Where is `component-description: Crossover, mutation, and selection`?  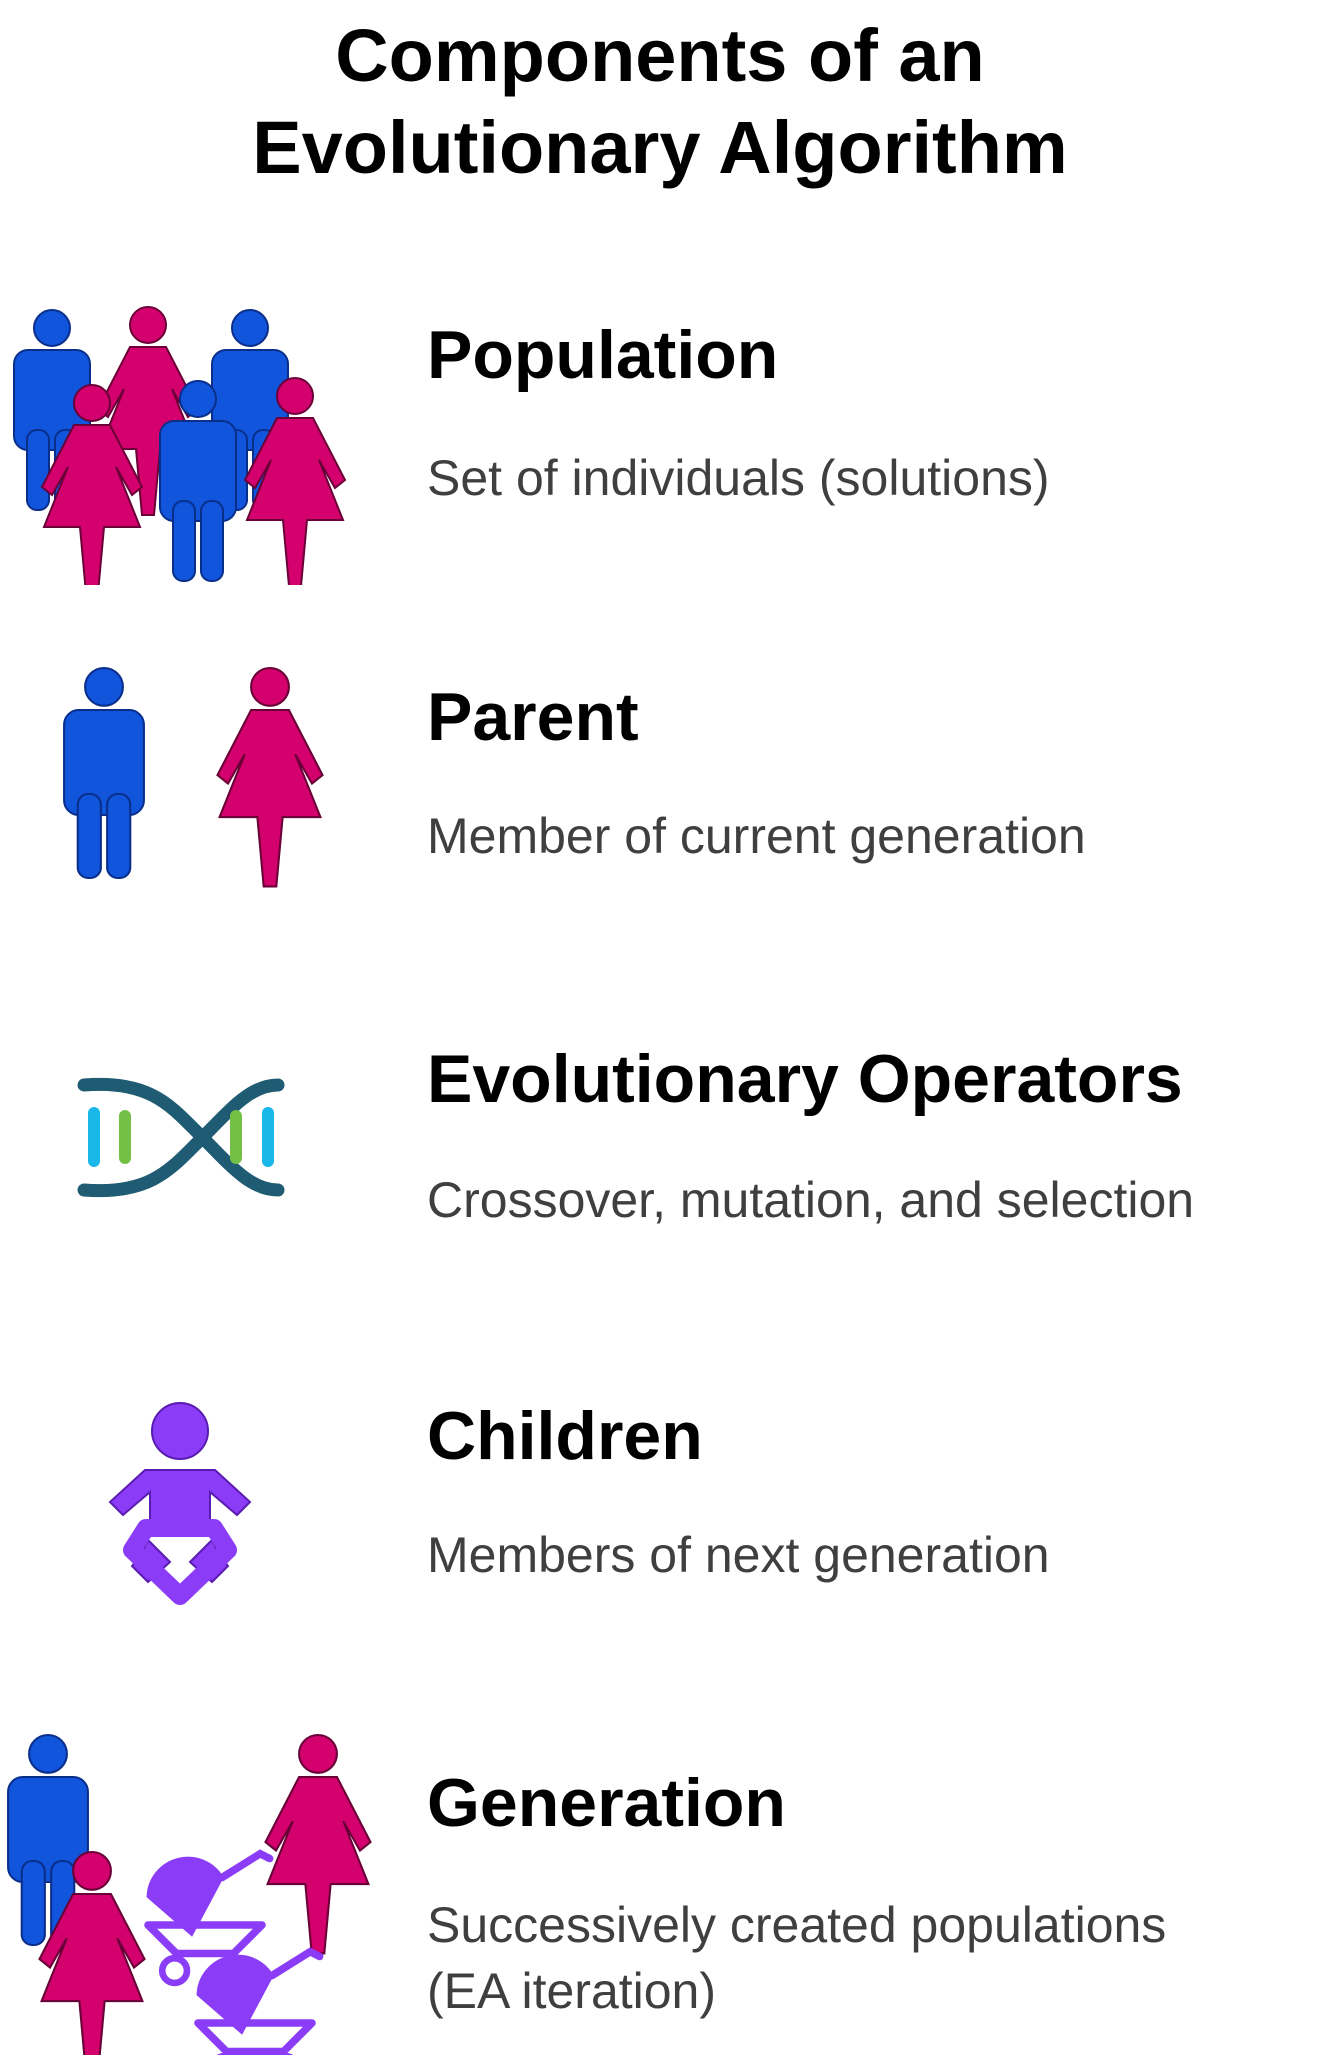
component-description: Crossover, mutation, and selection is located at coordinates (811, 1200).